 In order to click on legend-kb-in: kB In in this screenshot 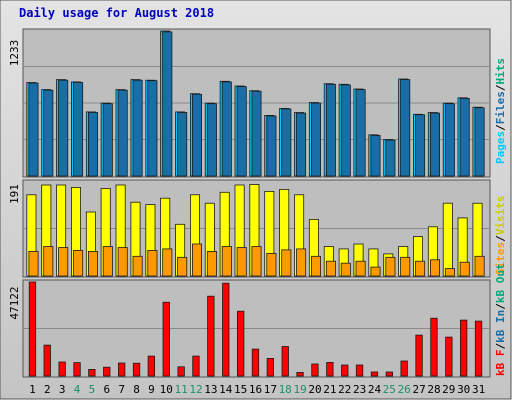, I will do `click(500, 326)`.